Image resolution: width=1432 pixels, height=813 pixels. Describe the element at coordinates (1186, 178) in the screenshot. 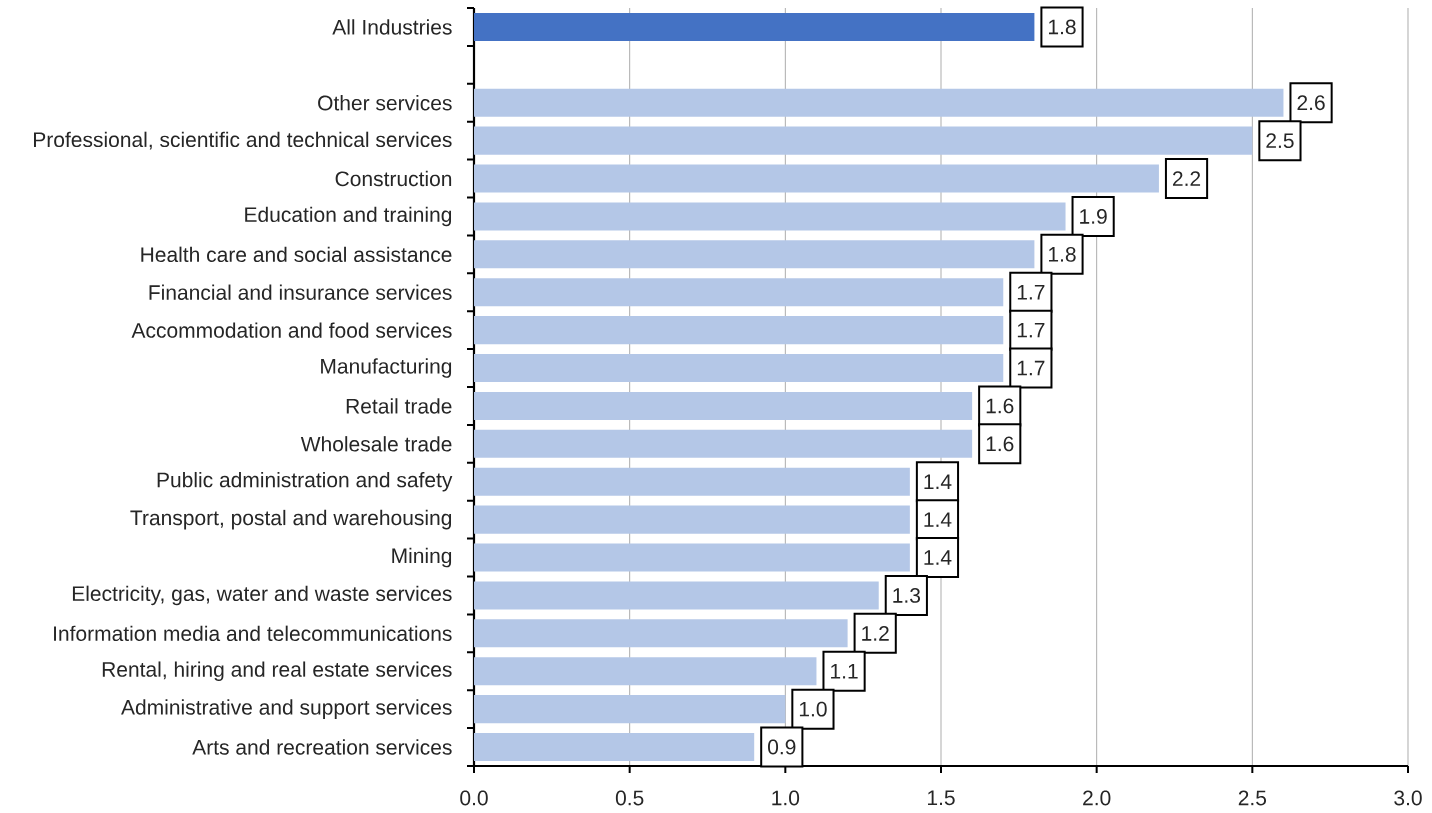

I see `data-label: 2.2` at that location.